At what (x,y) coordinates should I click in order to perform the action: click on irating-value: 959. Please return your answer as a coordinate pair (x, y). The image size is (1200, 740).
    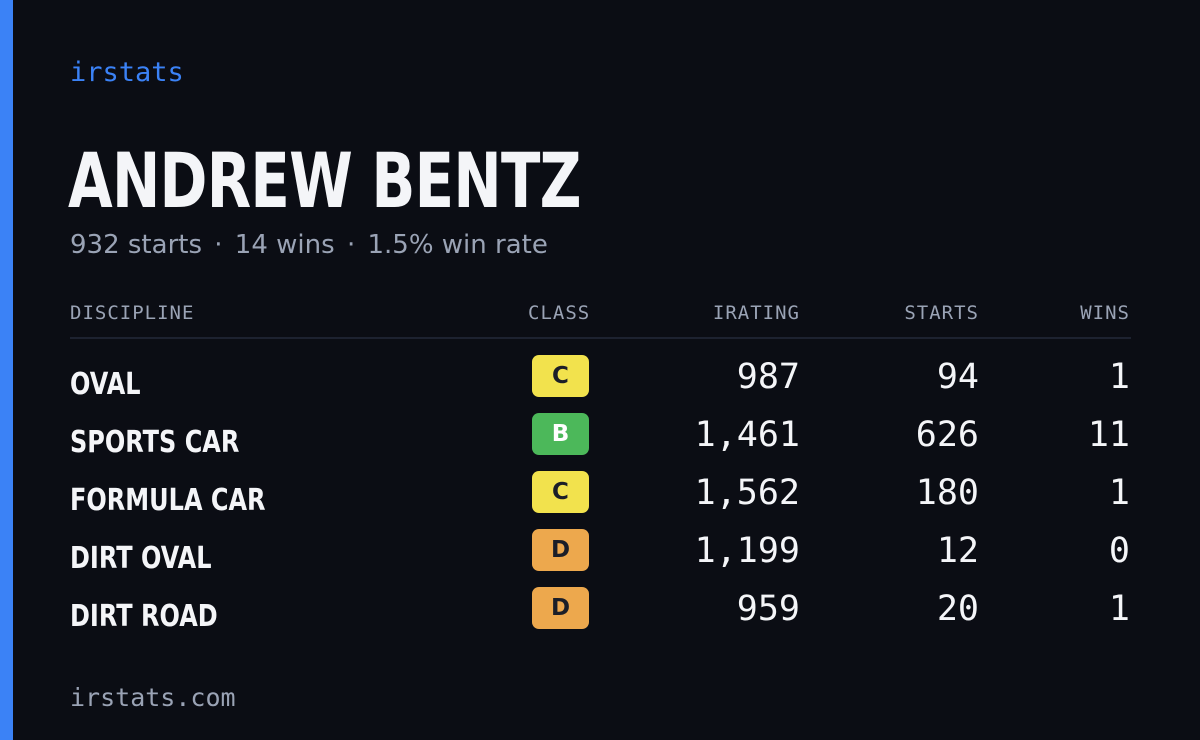
    Looking at the image, I should click on (768, 609).